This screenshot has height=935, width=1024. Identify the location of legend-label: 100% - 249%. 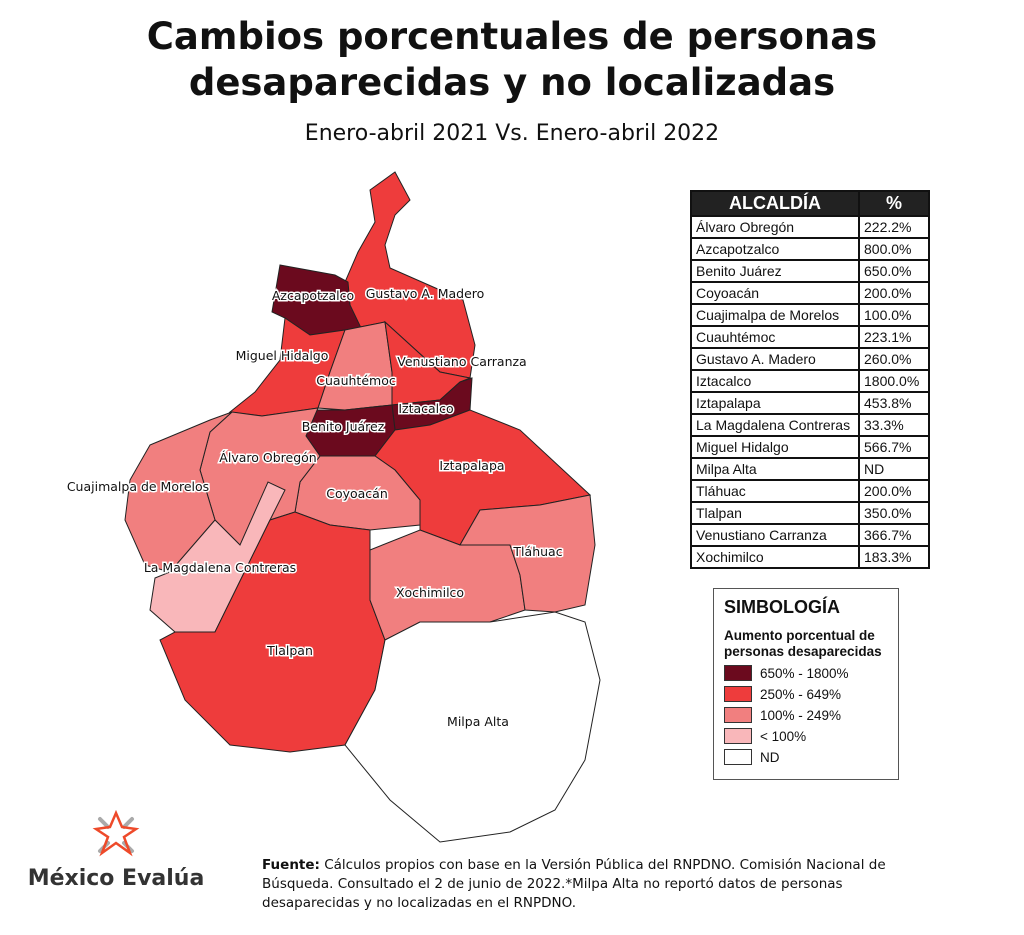
(801, 715).